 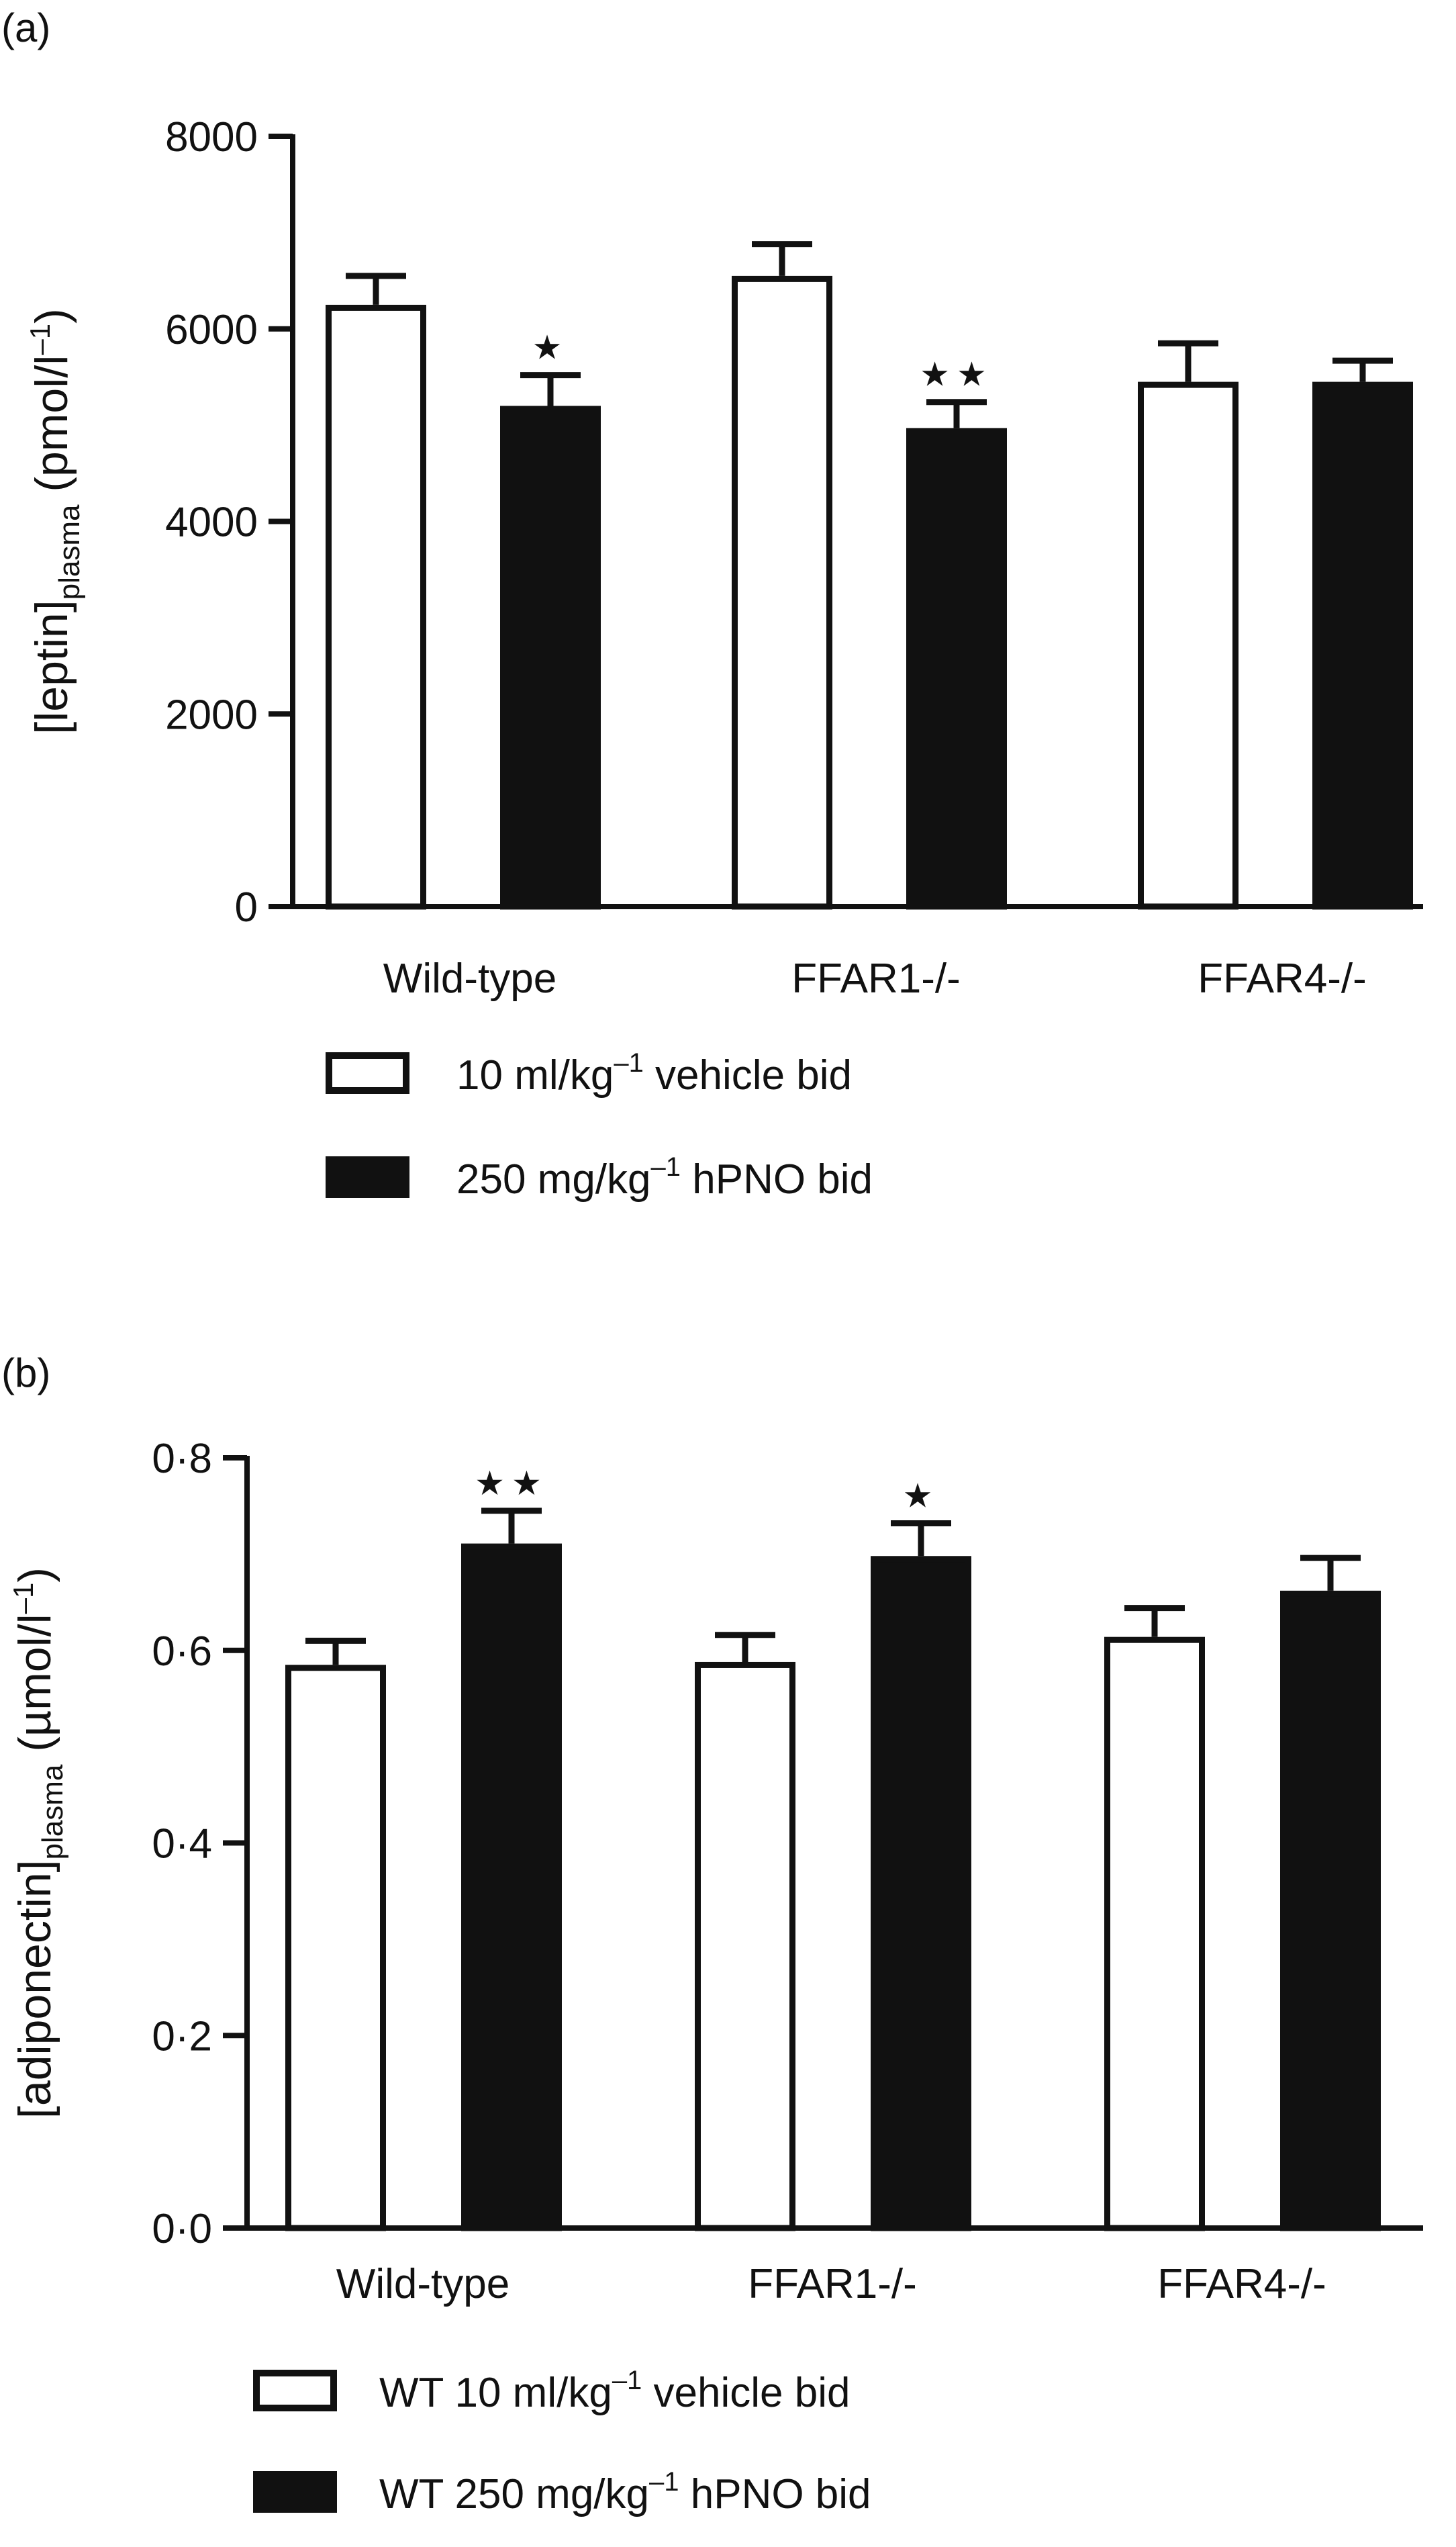 I want to click on y-tick-label: 0·6, so click(x=182, y=1651).